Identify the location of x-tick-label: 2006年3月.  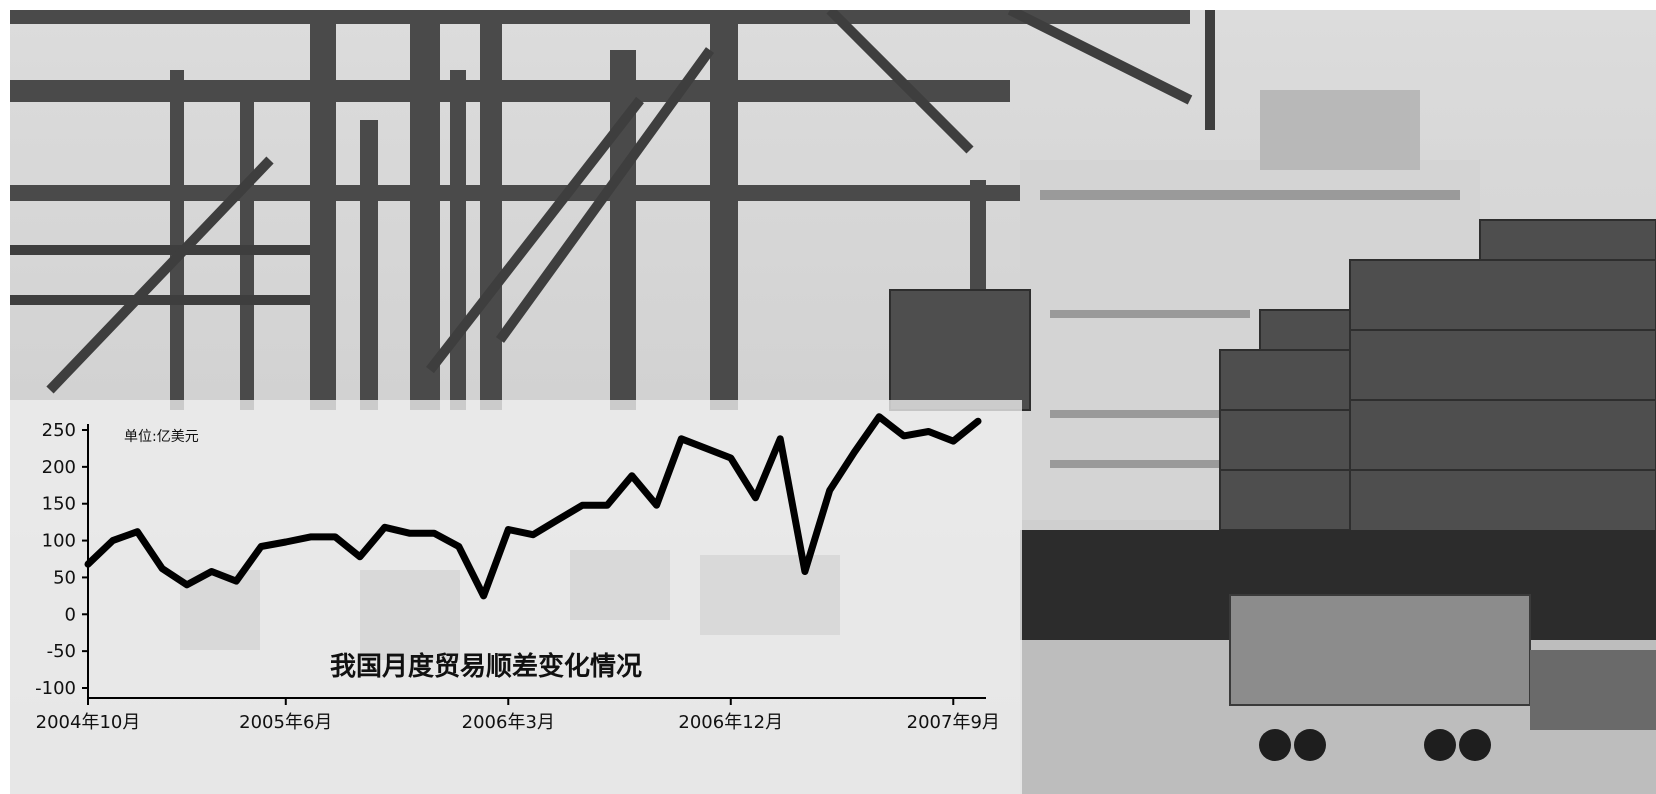
(508, 722).